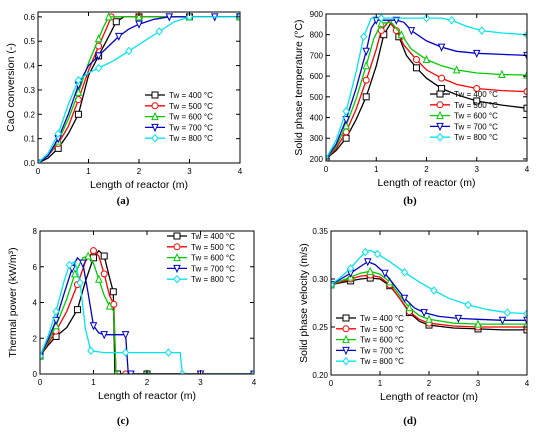 The image size is (550, 434). Describe the element at coordinates (35, 374) in the screenshot. I see `y-tick-label: 0` at that location.